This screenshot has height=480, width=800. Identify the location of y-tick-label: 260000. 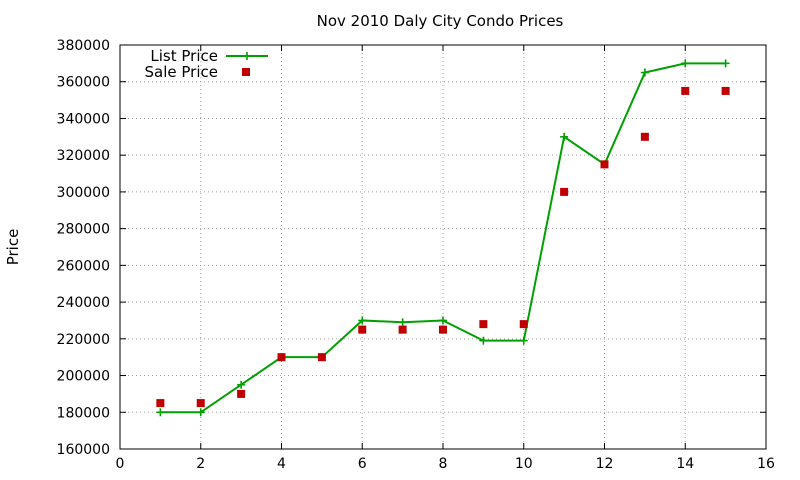
(83, 266).